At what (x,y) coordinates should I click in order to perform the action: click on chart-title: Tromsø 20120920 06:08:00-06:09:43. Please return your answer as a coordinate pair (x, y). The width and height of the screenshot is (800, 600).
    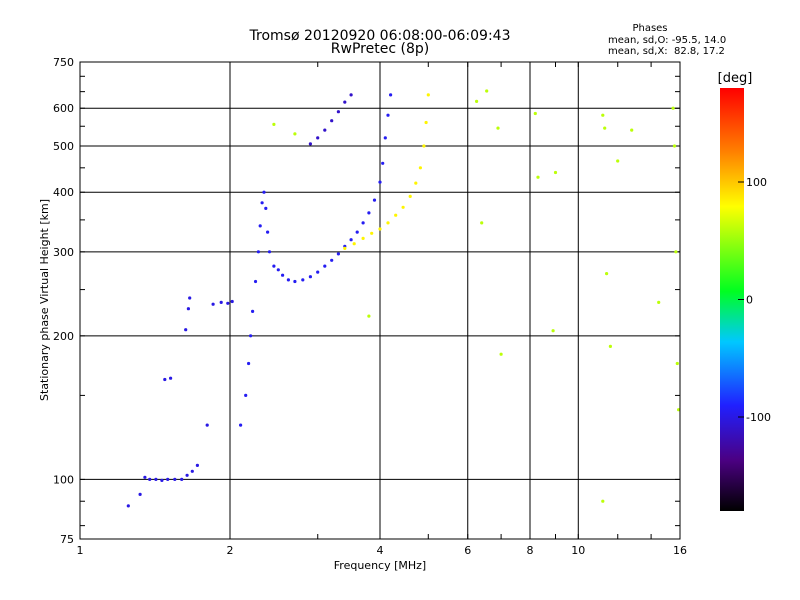
    Looking at the image, I should click on (380, 36).